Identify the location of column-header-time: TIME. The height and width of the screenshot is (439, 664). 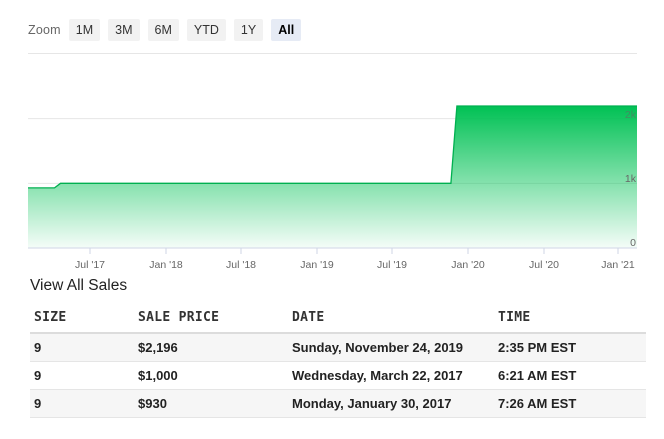
(570, 318).